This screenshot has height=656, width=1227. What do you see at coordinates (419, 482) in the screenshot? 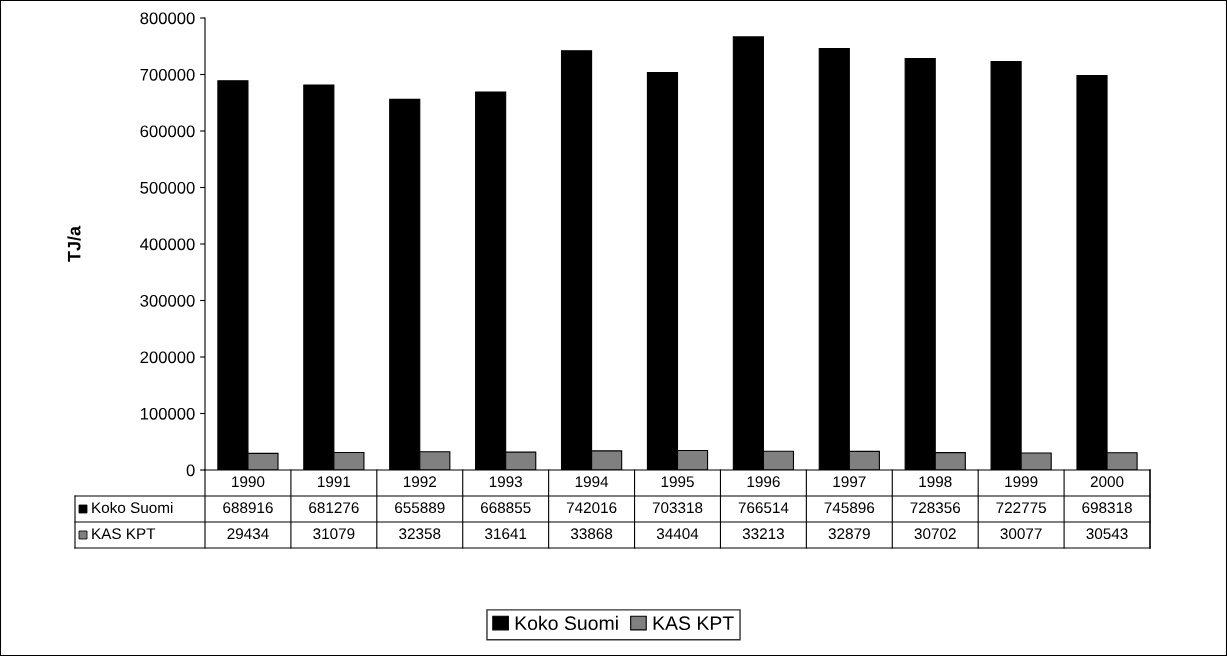
I see `x-tick-label: 1992` at bounding box center [419, 482].